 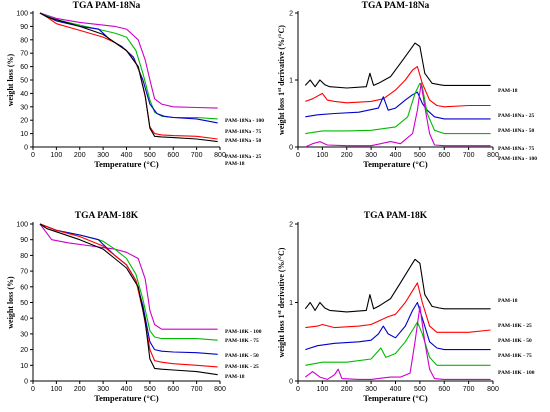 I want to click on series-label: PAM-18K - 100, so click(x=516, y=373).